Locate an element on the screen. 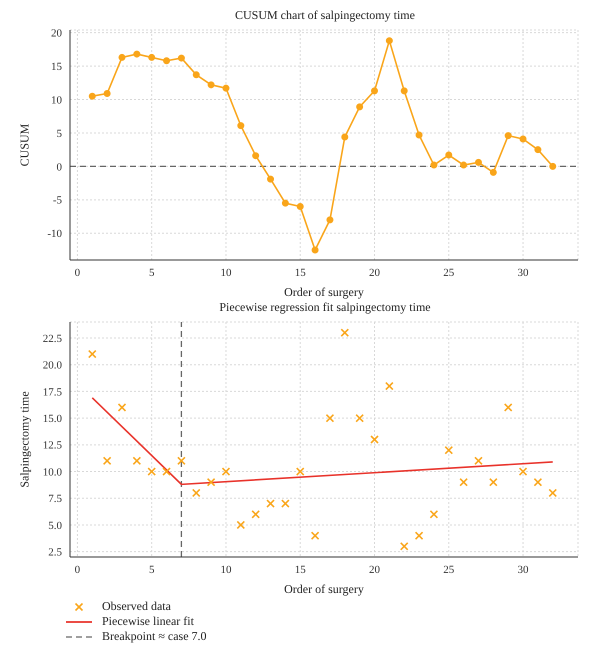 The height and width of the screenshot is (648, 600). chart-title: CUSUM chart of salpingectomy time is located at coordinates (325, 16).